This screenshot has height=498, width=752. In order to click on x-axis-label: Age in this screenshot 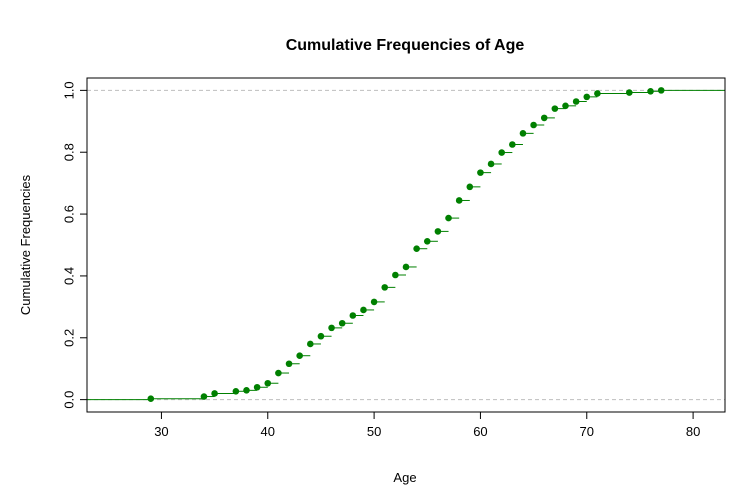, I will do `click(404, 477)`.